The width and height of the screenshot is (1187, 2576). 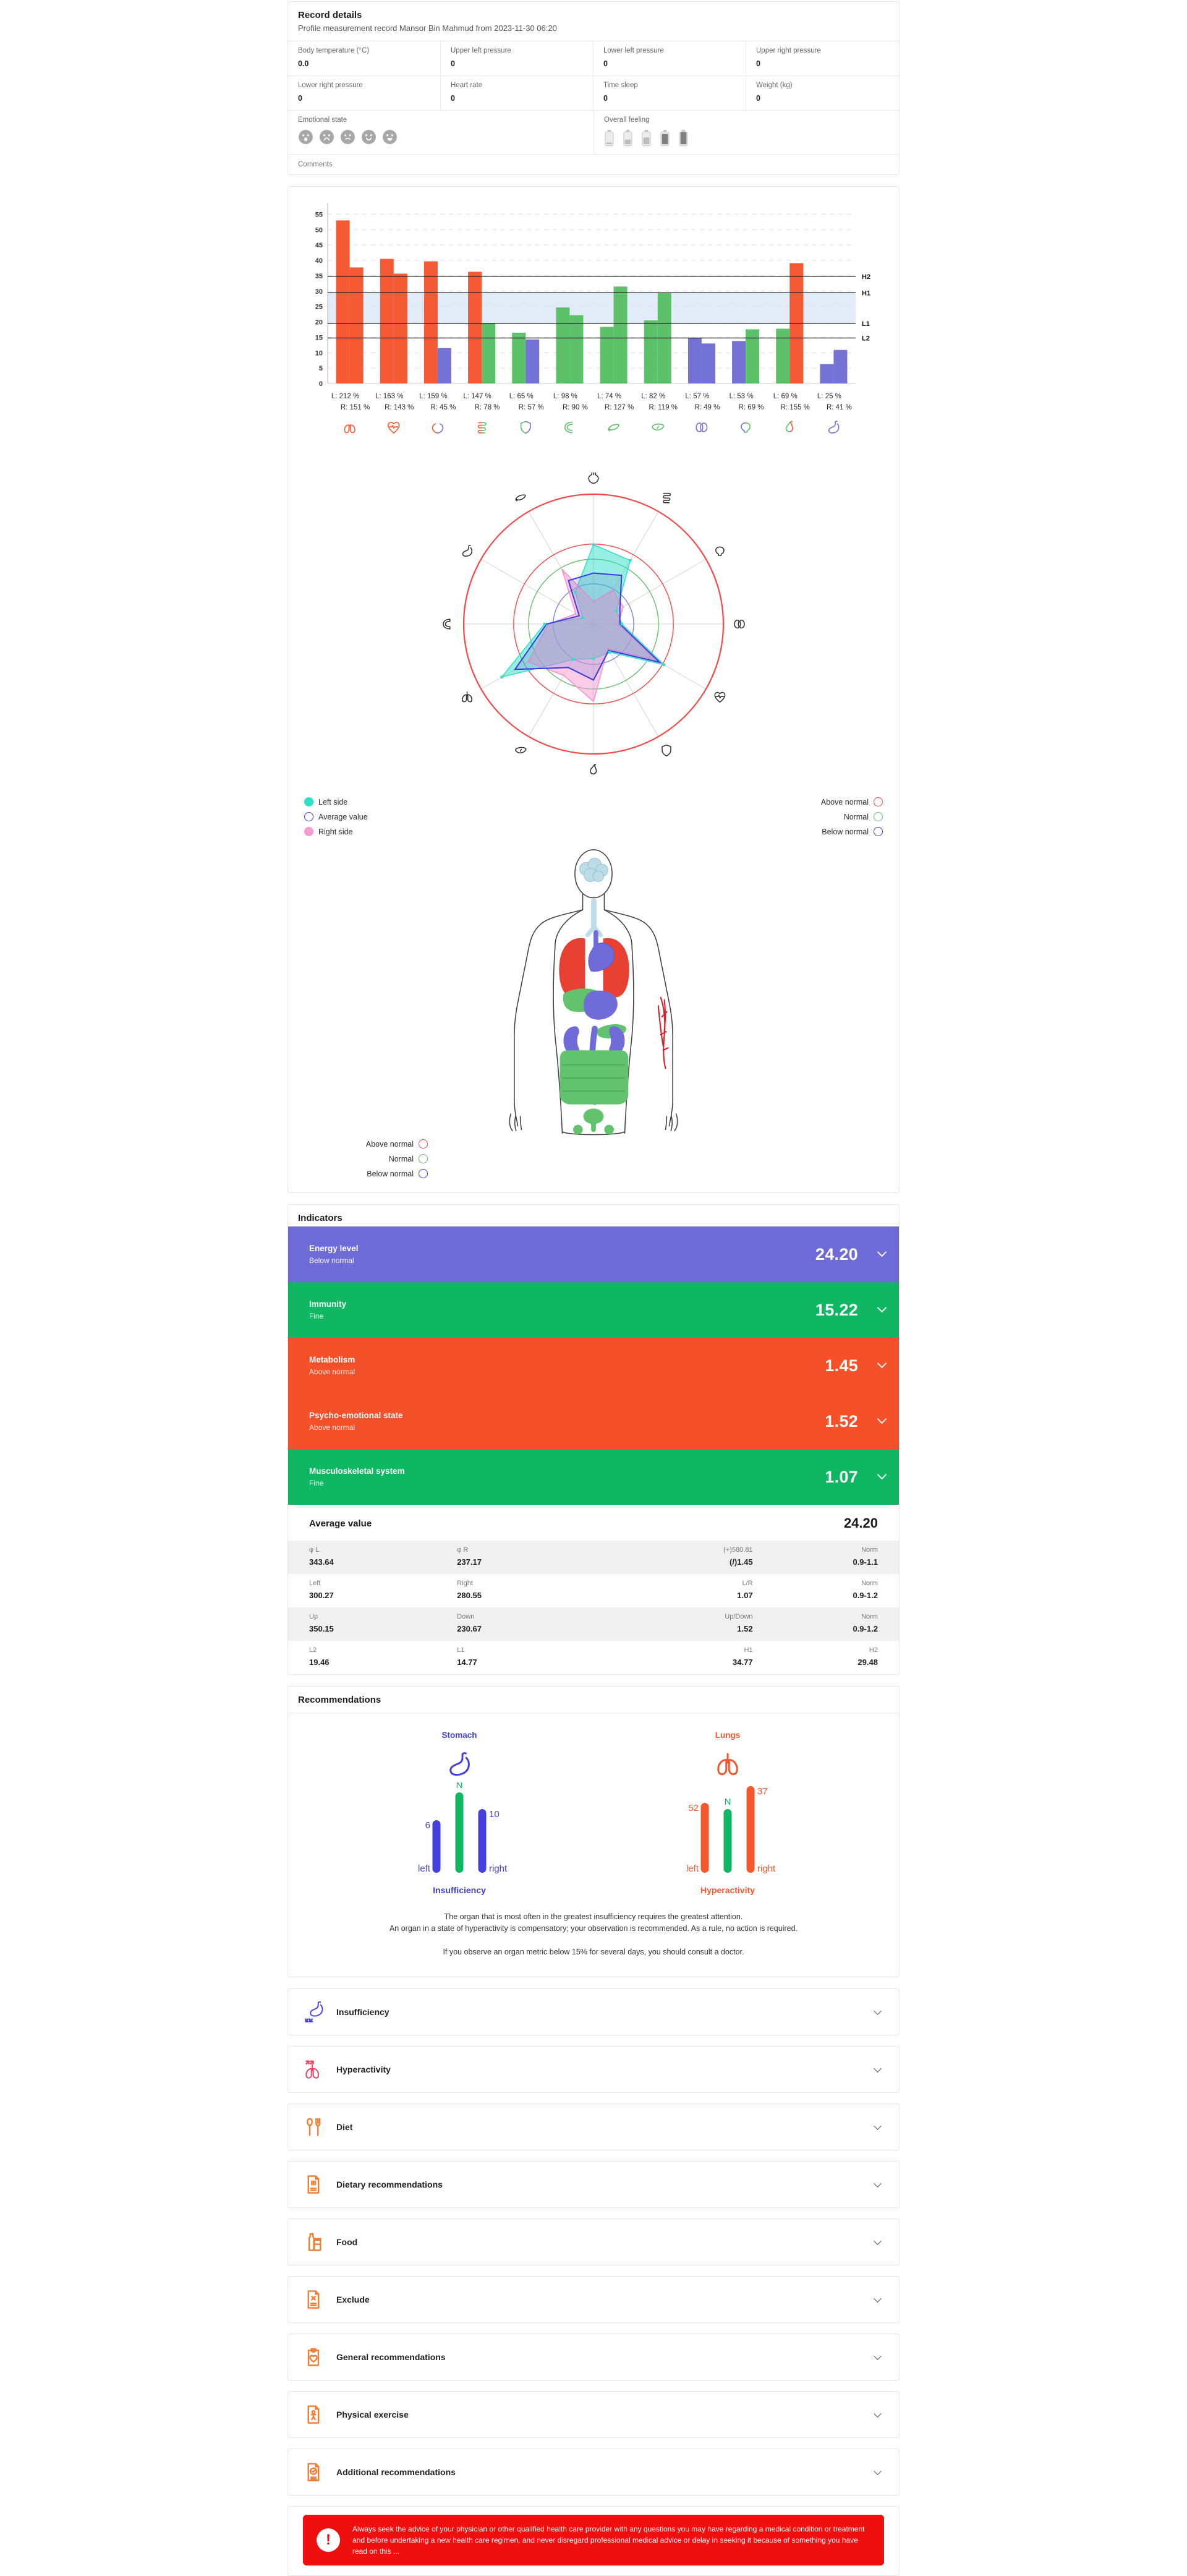 I want to click on svg-text: H1, so click(x=866, y=293).